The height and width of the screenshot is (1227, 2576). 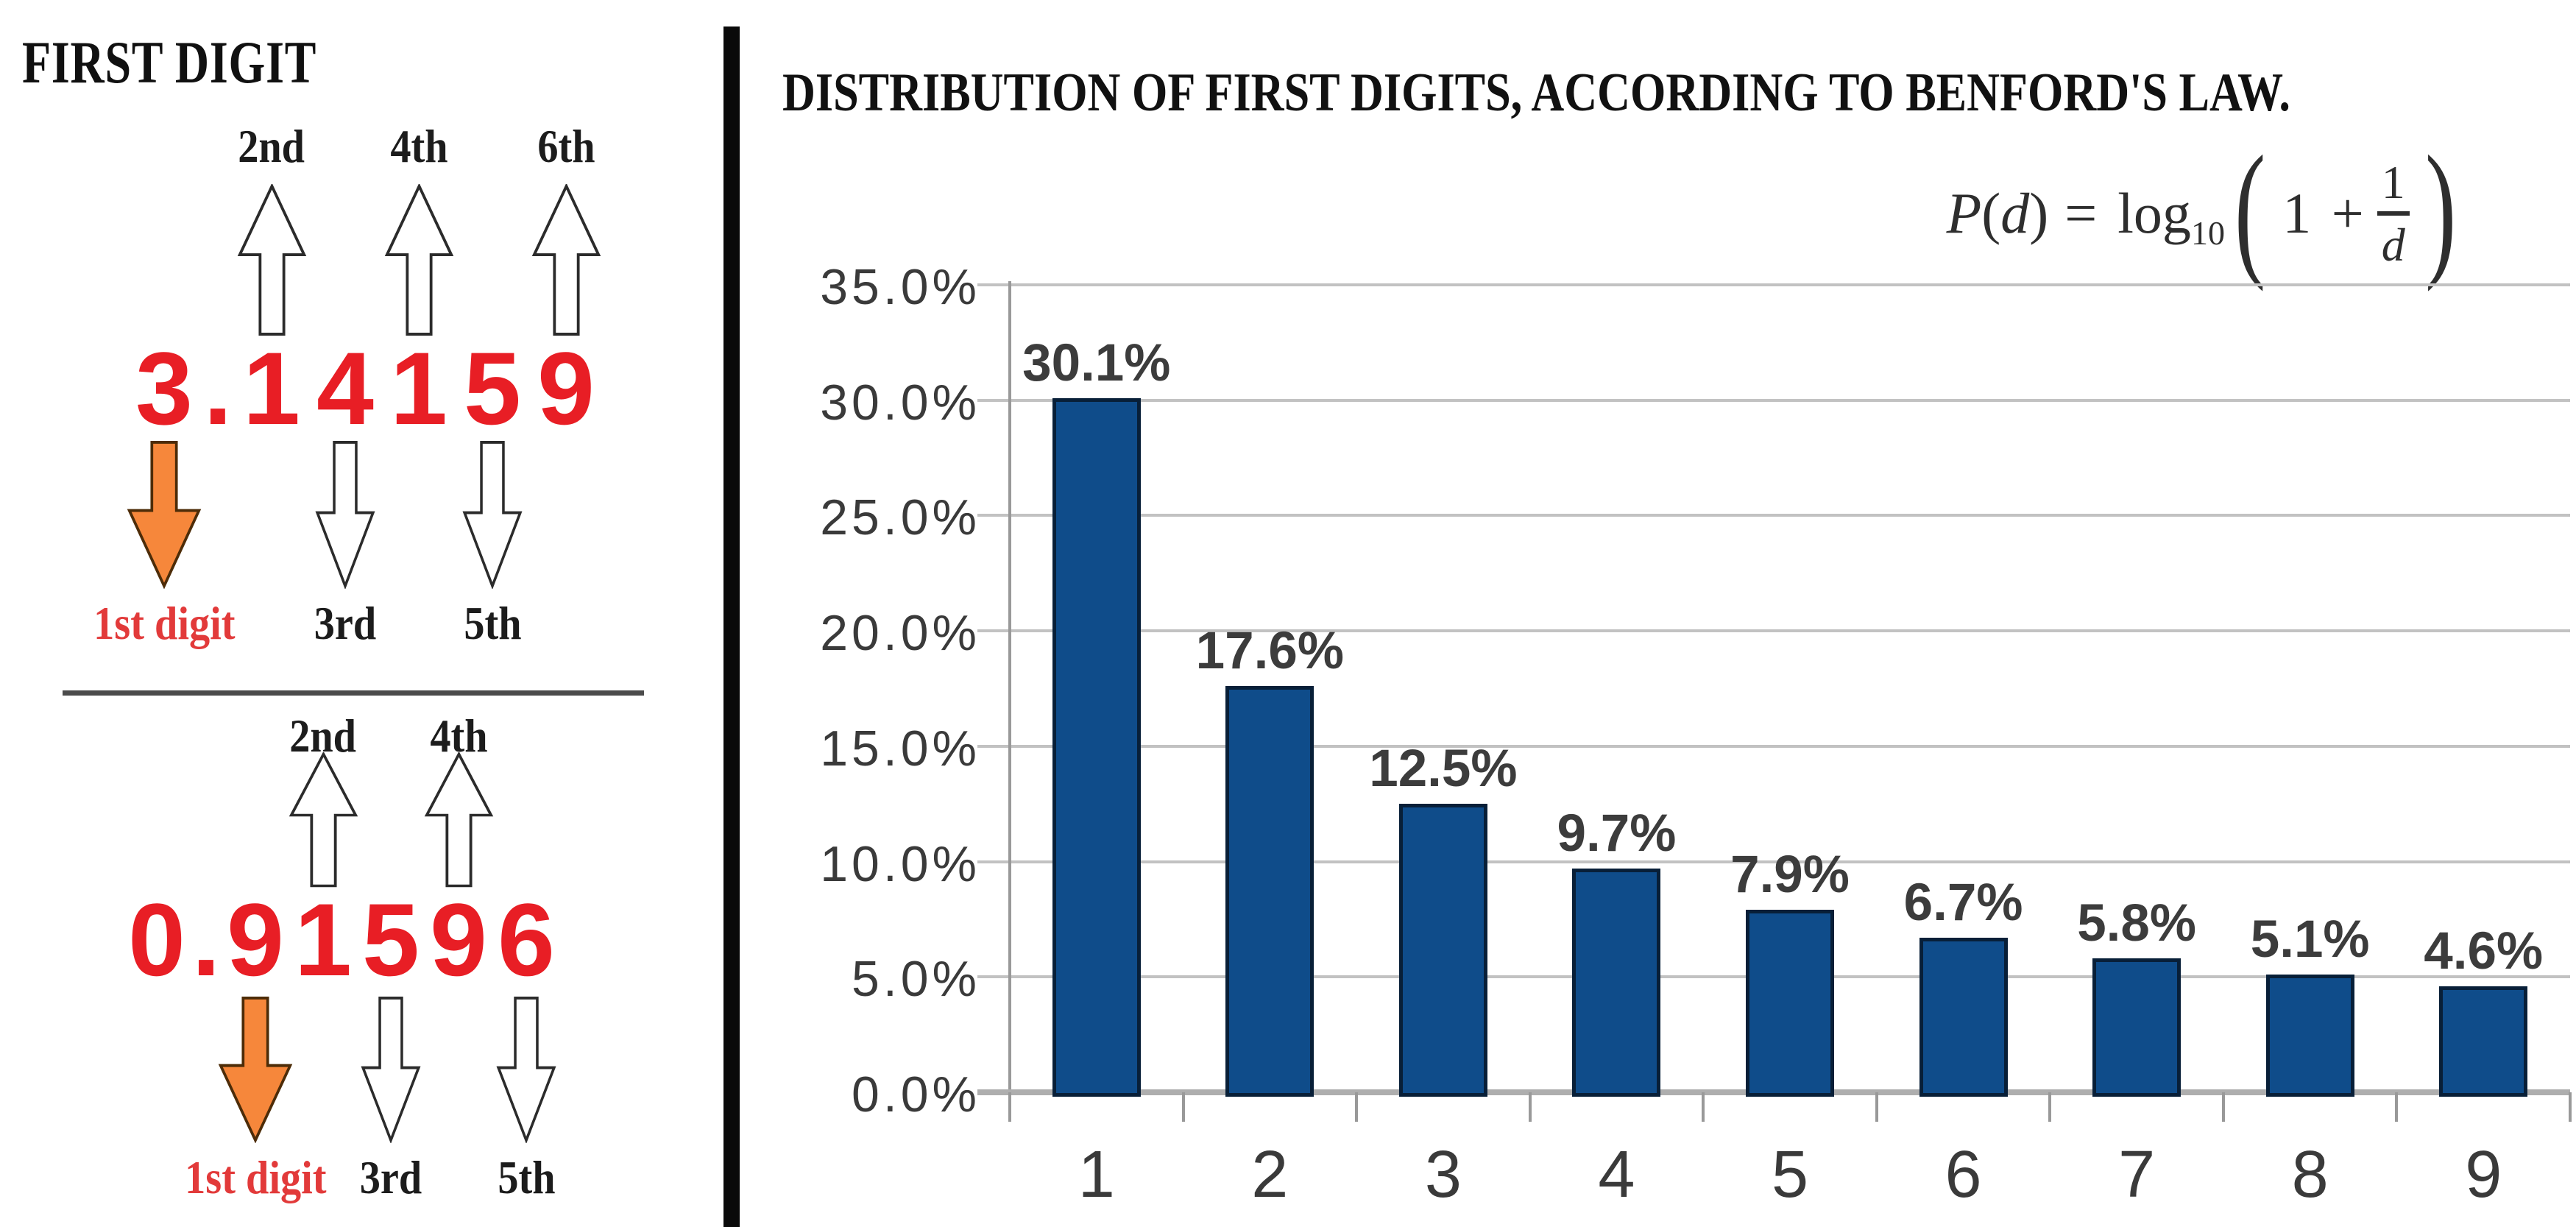 What do you see at coordinates (2039, 213) in the screenshot?
I see `formula-rparen: )` at bounding box center [2039, 213].